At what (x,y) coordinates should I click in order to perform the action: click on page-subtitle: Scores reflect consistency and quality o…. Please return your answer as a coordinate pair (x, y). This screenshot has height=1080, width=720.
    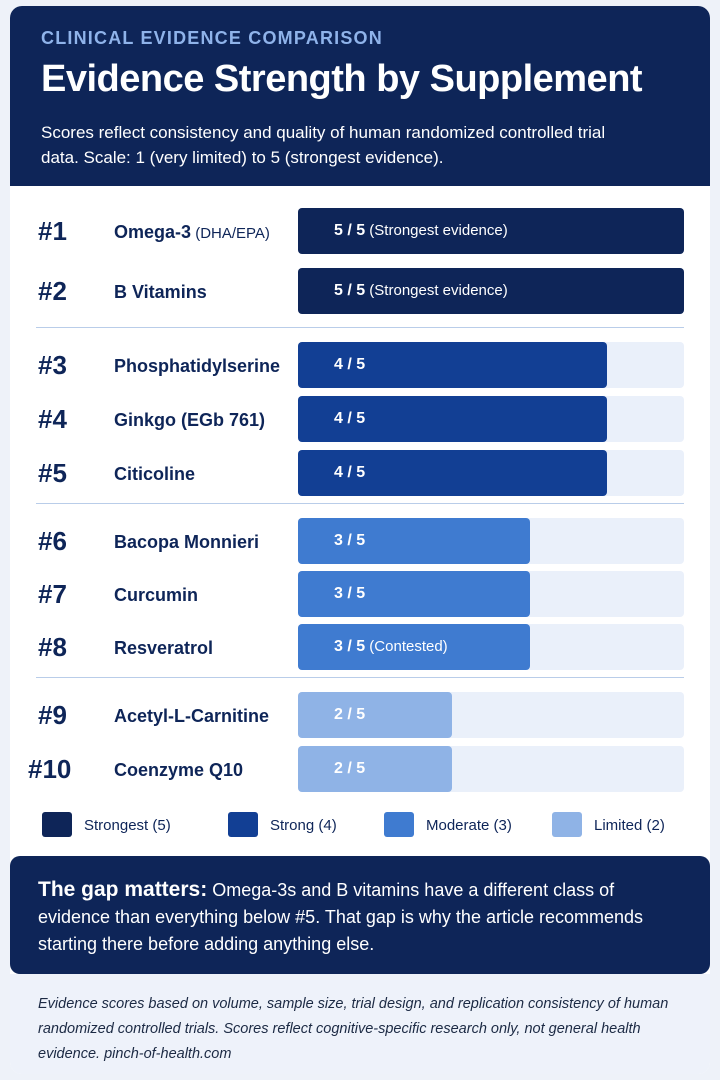
    Looking at the image, I should click on (323, 145).